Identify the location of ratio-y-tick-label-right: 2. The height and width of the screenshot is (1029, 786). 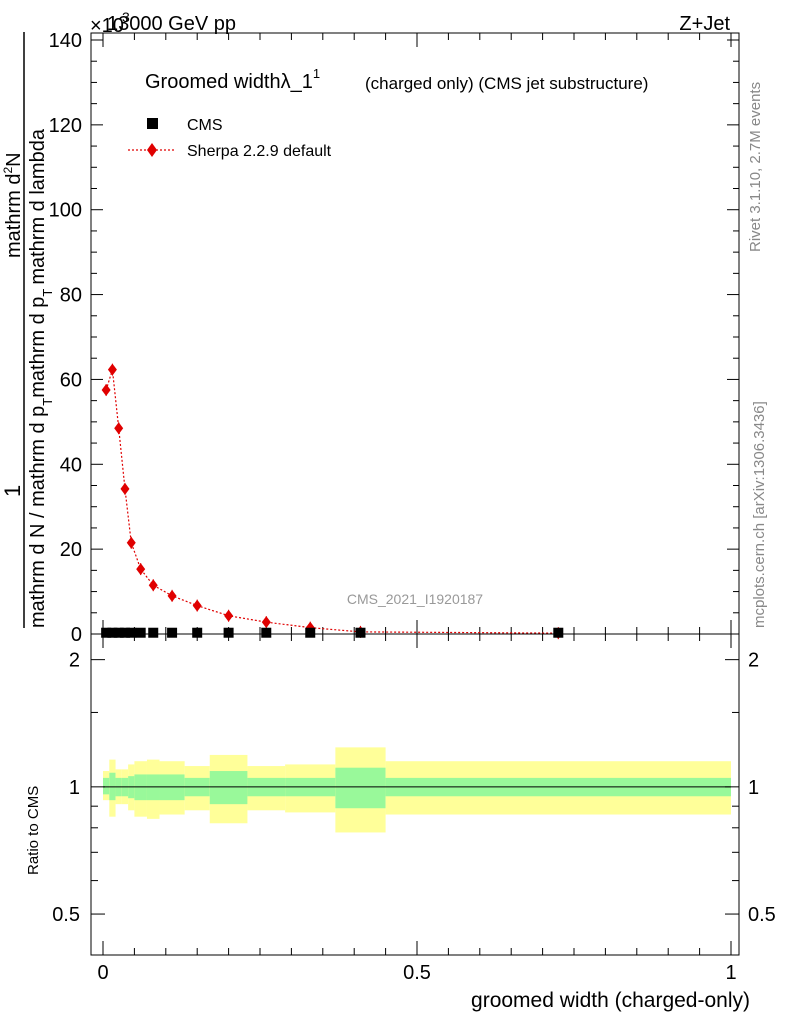
(753, 661).